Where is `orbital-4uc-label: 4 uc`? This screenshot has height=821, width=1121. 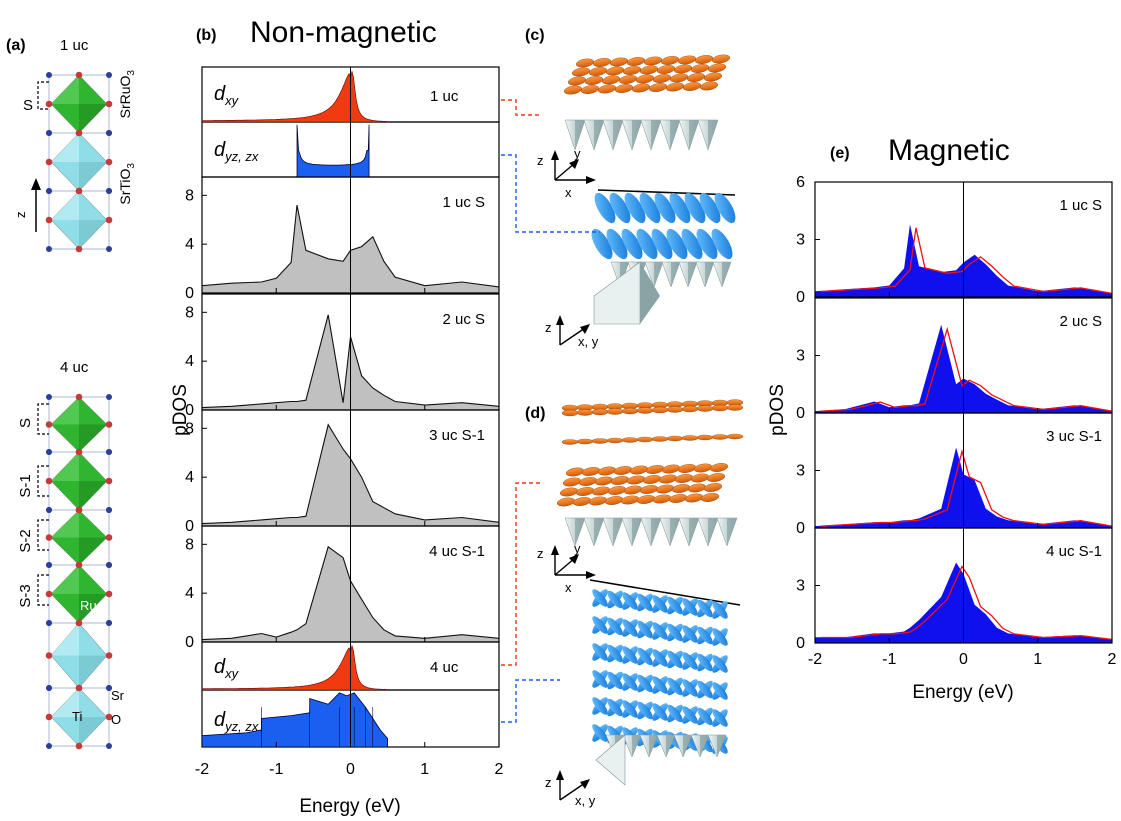
orbital-4uc-label: 4 uc is located at coordinates (444, 667).